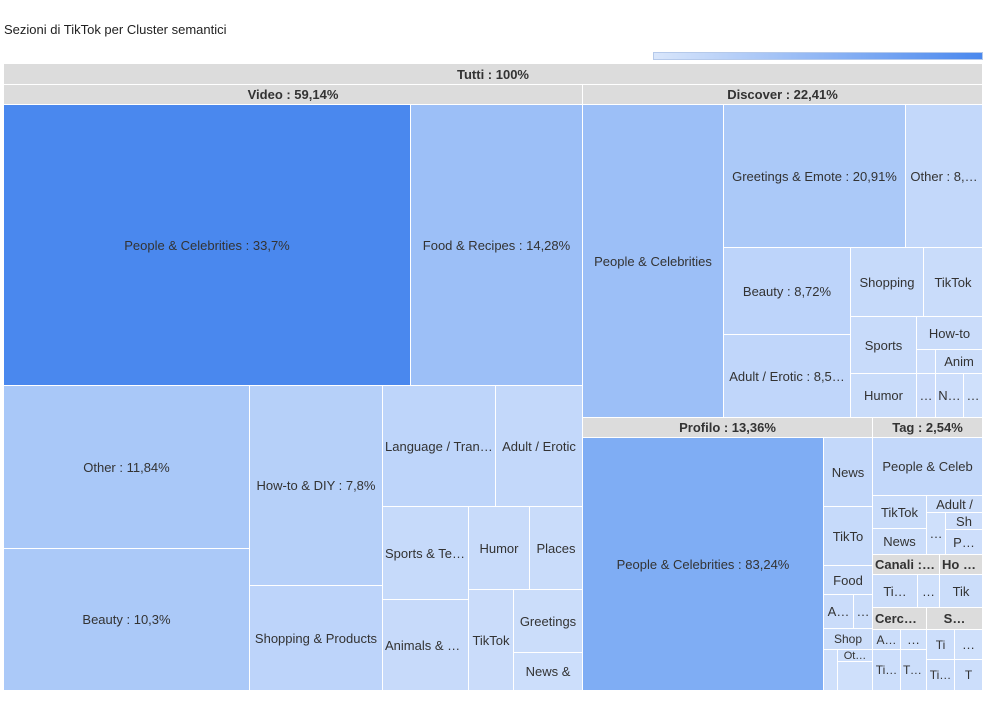 The width and height of the screenshot is (988, 716). Describe the element at coordinates (955, 504) in the screenshot. I see `tag-cell-adult: Adult /` at that location.